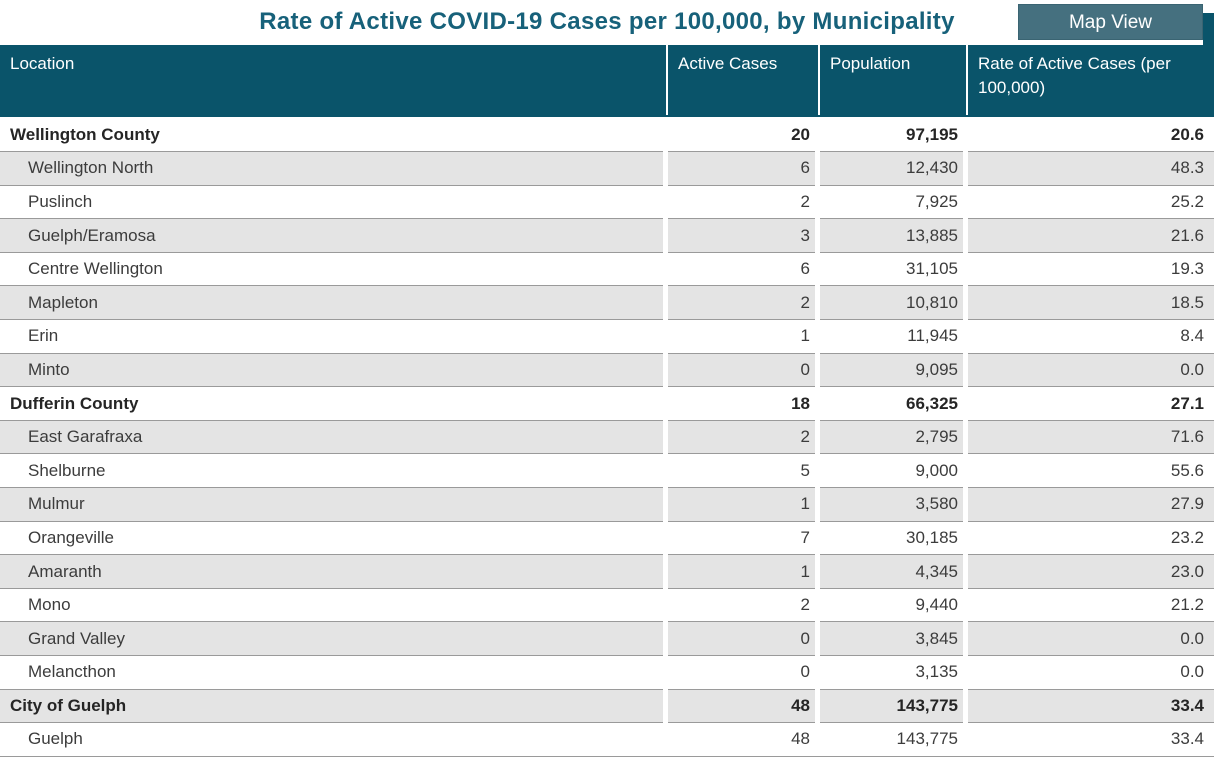 The image size is (1214, 757). Describe the element at coordinates (894, 303) in the screenshot. I see `population-cell: 10,810` at that location.